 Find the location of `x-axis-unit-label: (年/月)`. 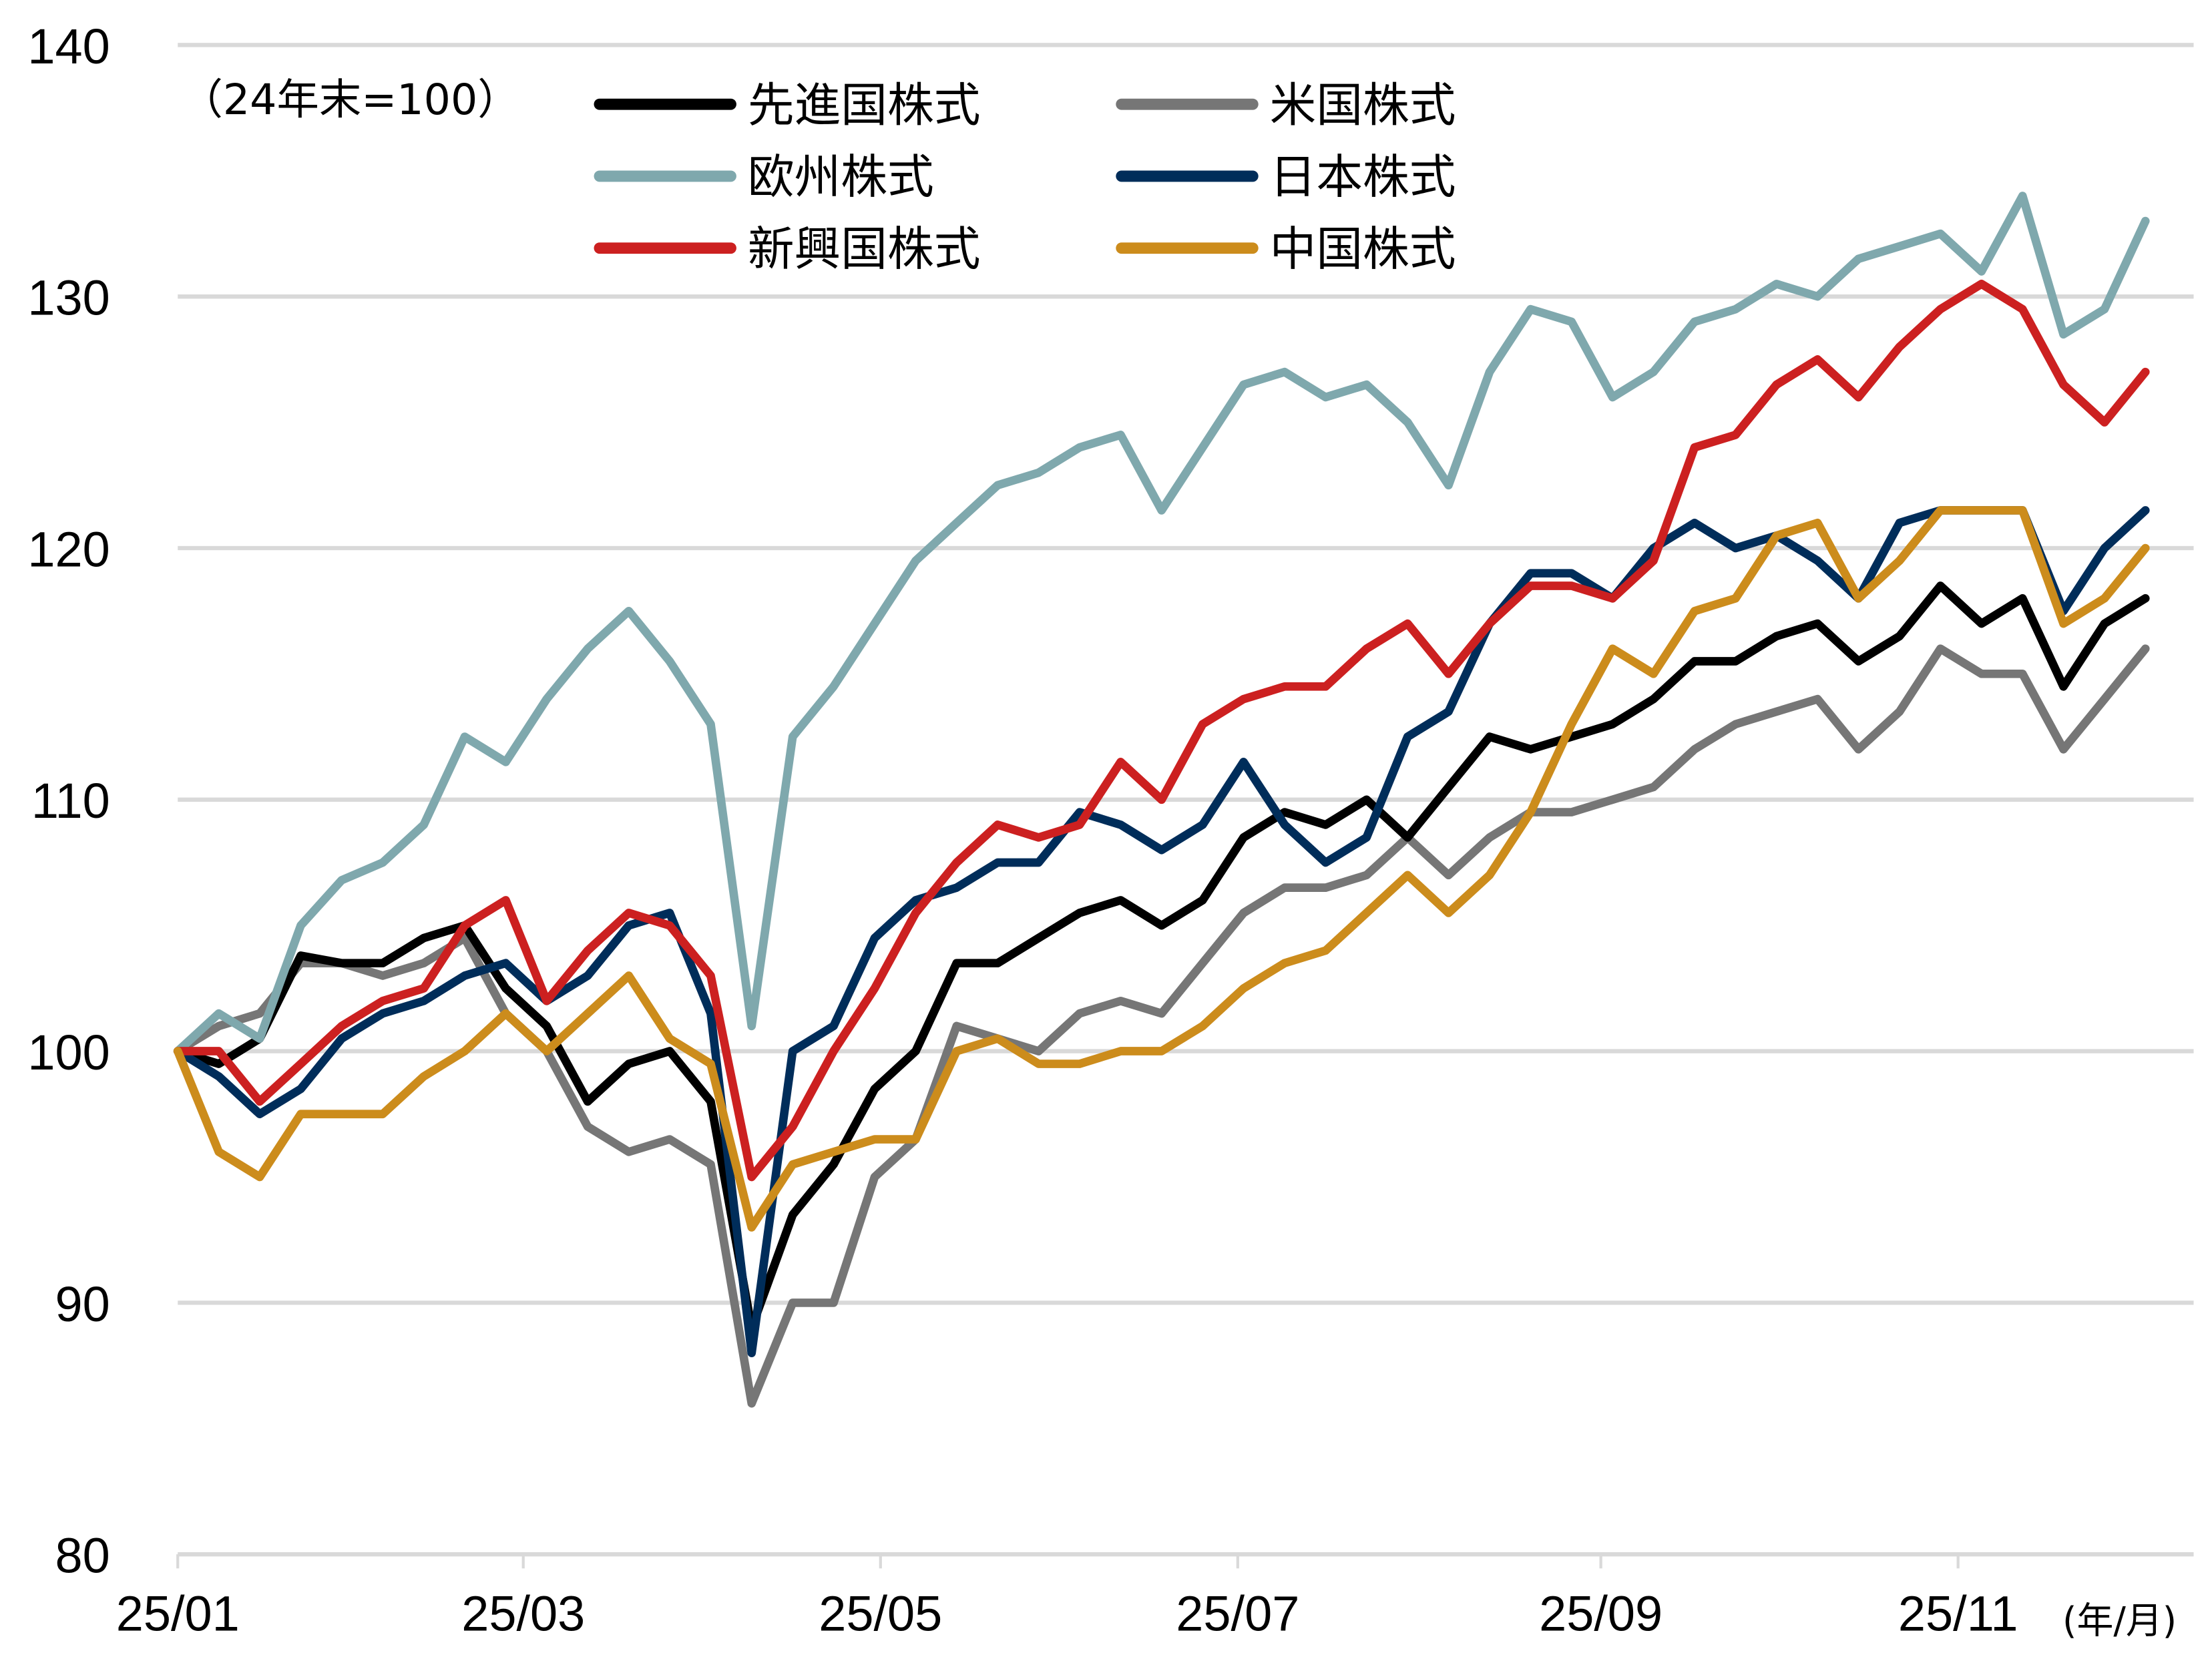

x-axis-unit-label: (年/月) is located at coordinates (2119, 1621).